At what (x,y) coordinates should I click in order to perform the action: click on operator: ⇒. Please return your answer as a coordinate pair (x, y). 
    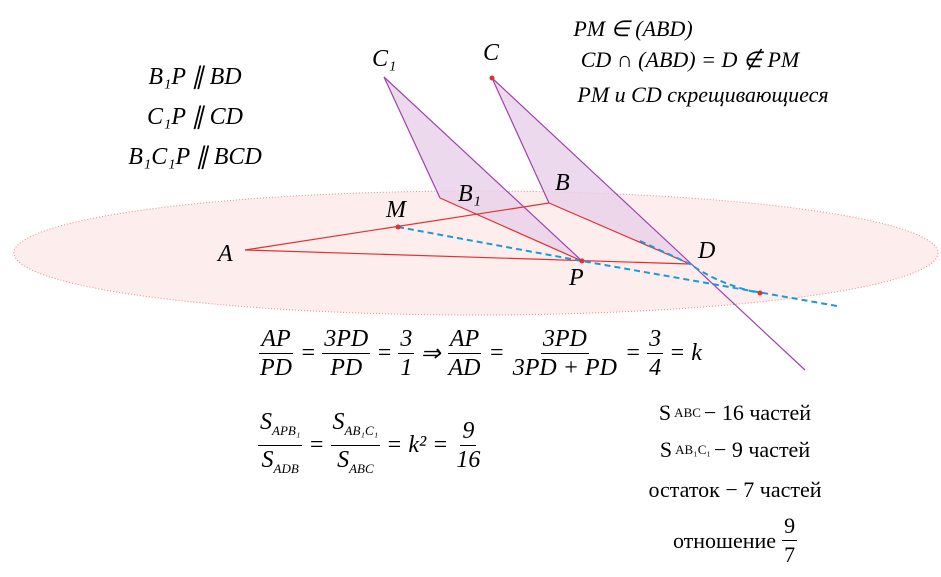
    Looking at the image, I should click on (430, 354).